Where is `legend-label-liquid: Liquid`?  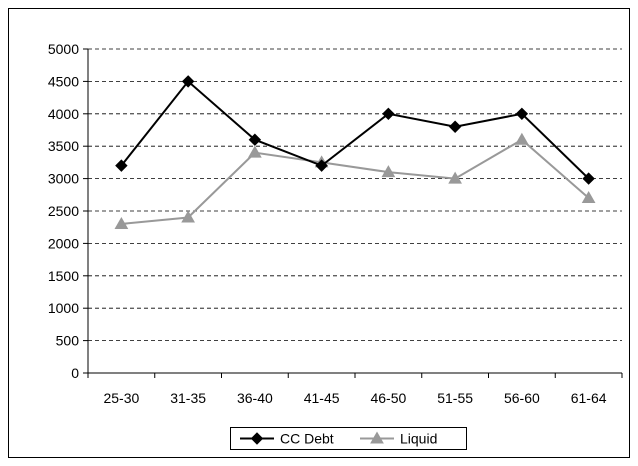
legend-label-liquid: Liquid is located at coordinates (418, 439).